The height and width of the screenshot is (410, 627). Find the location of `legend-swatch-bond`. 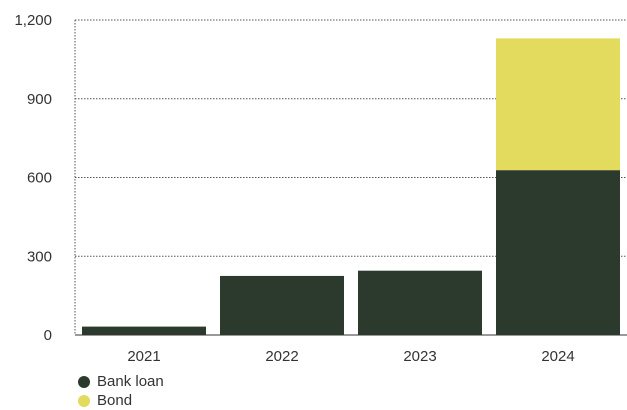

legend-swatch-bond is located at coordinates (84, 400).